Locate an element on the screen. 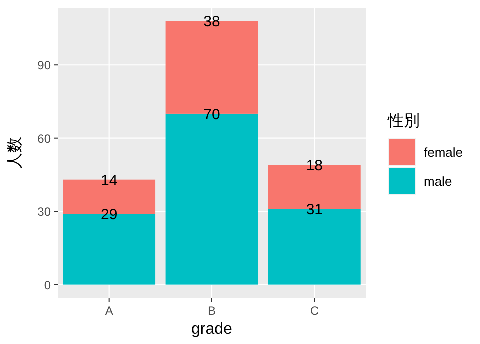 The image size is (480, 344). x-tick-label: B is located at coordinates (212, 311).